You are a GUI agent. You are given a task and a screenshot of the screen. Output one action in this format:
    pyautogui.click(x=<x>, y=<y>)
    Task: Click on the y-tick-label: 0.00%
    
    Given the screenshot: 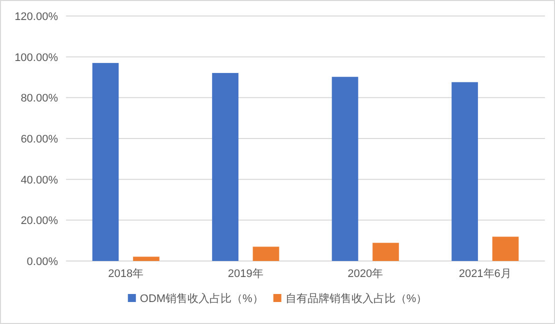 What is the action you would take?
    pyautogui.click(x=42, y=262)
    